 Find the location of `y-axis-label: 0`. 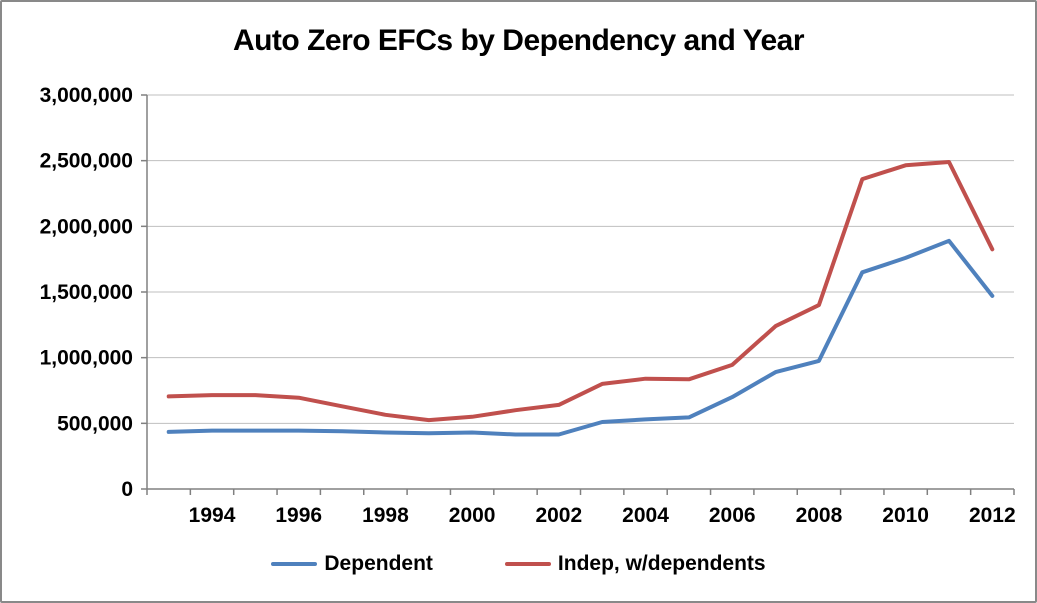

y-axis-label: 0 is located at coordinates (127, 489).